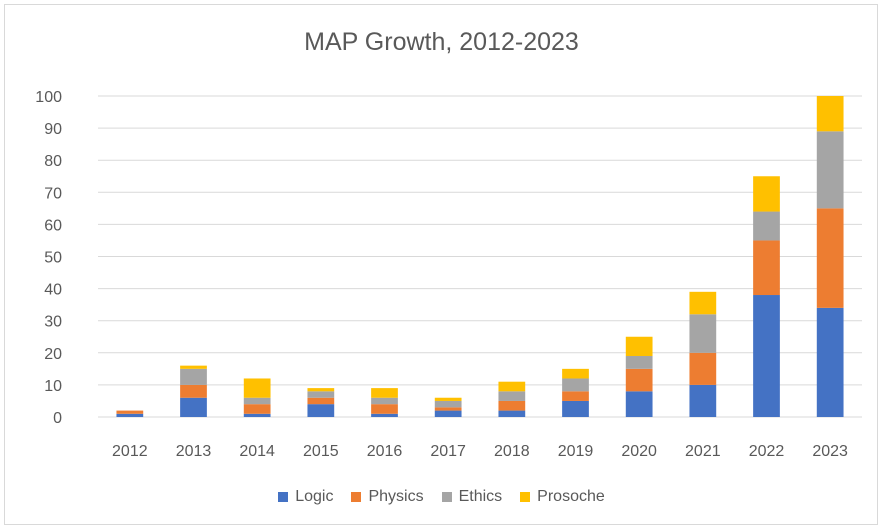 This screenshot has width=883, height=531. What do you see at coordinates (448, 404) in the screenshot?
I see `bar-ethics-2017` at bounding box center [448, 404].